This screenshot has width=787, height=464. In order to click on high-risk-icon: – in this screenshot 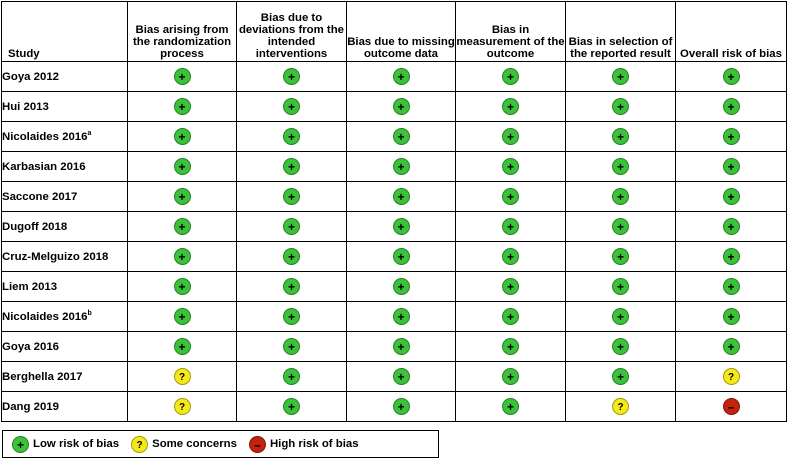, I will do `click(257, 444)`.